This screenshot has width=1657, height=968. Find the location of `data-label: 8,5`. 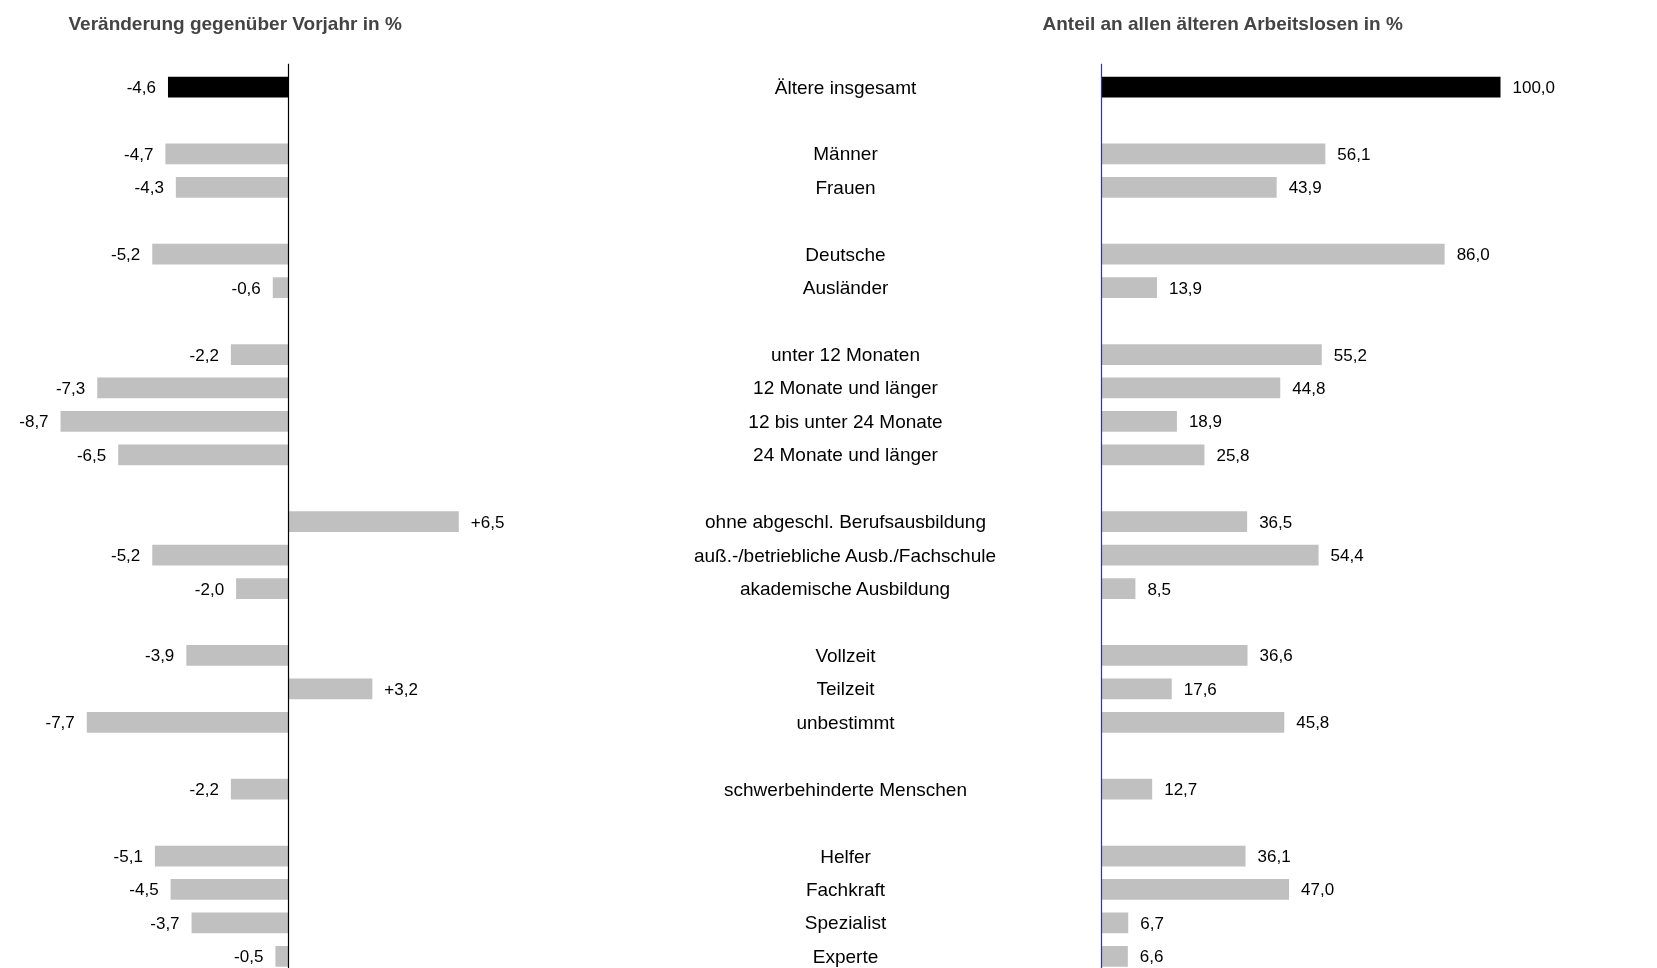

data-label: 8,5 is located at coordinates (1159, 589).